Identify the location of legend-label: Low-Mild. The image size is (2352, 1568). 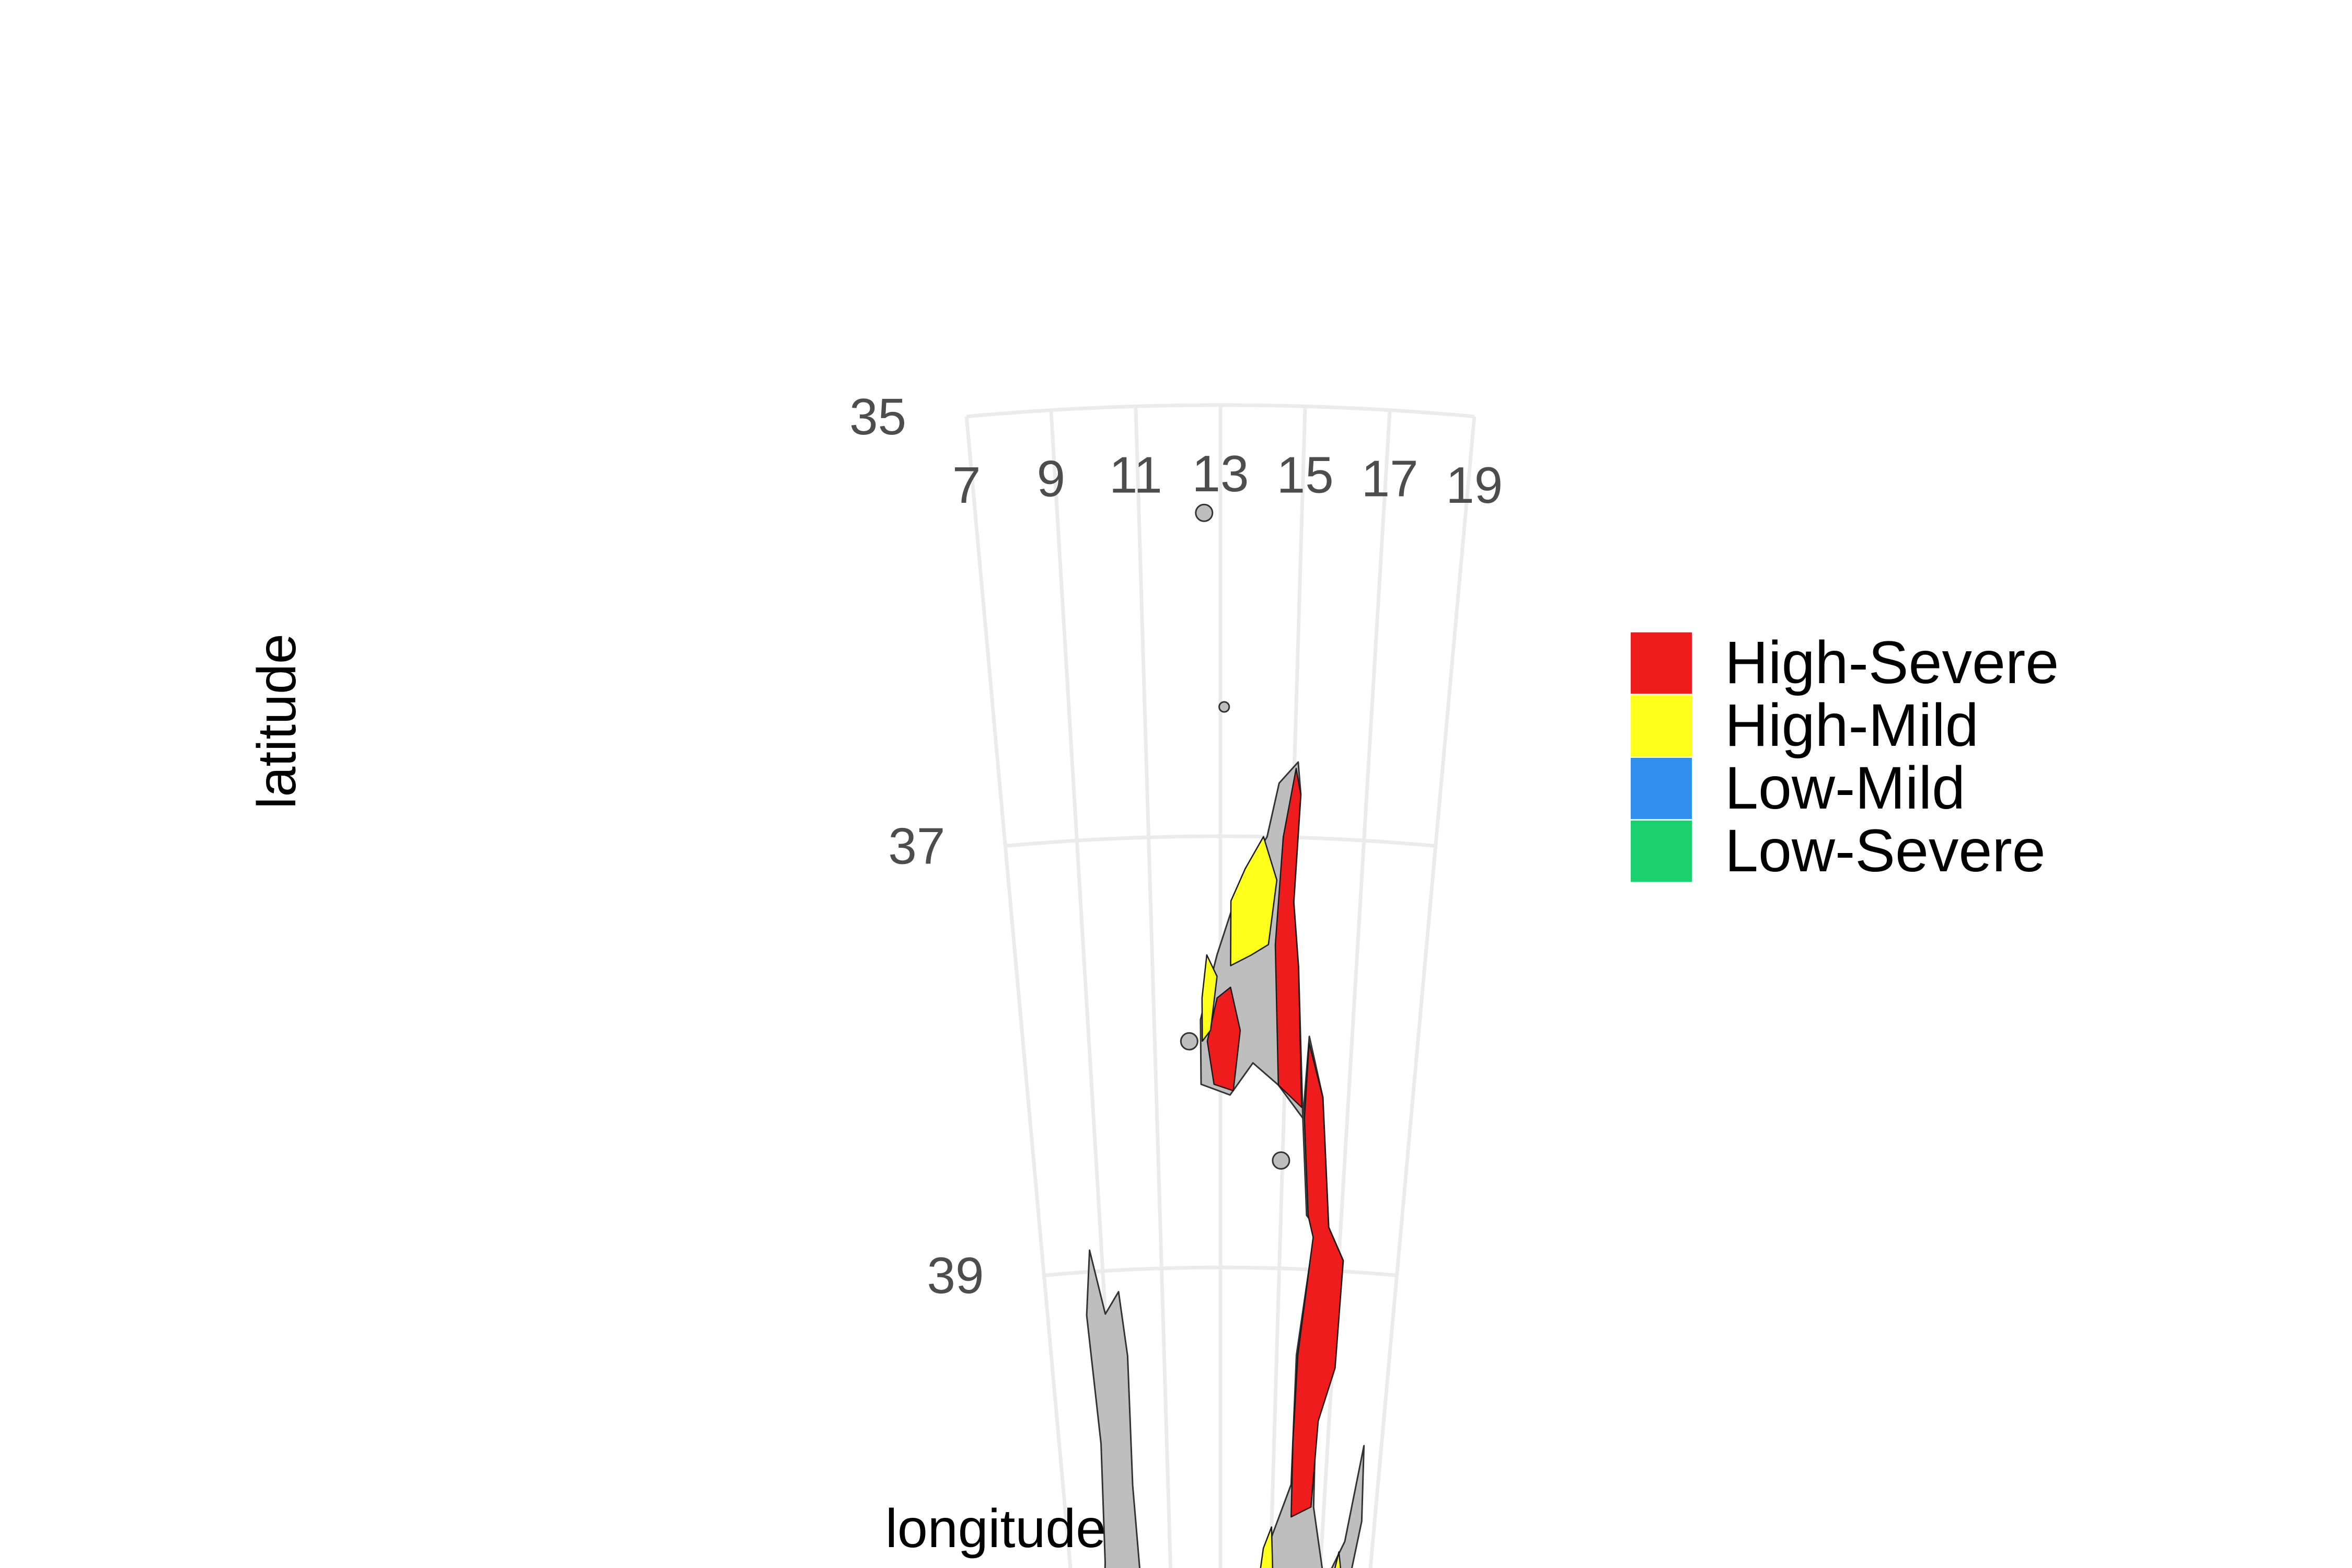
(1845, 788).